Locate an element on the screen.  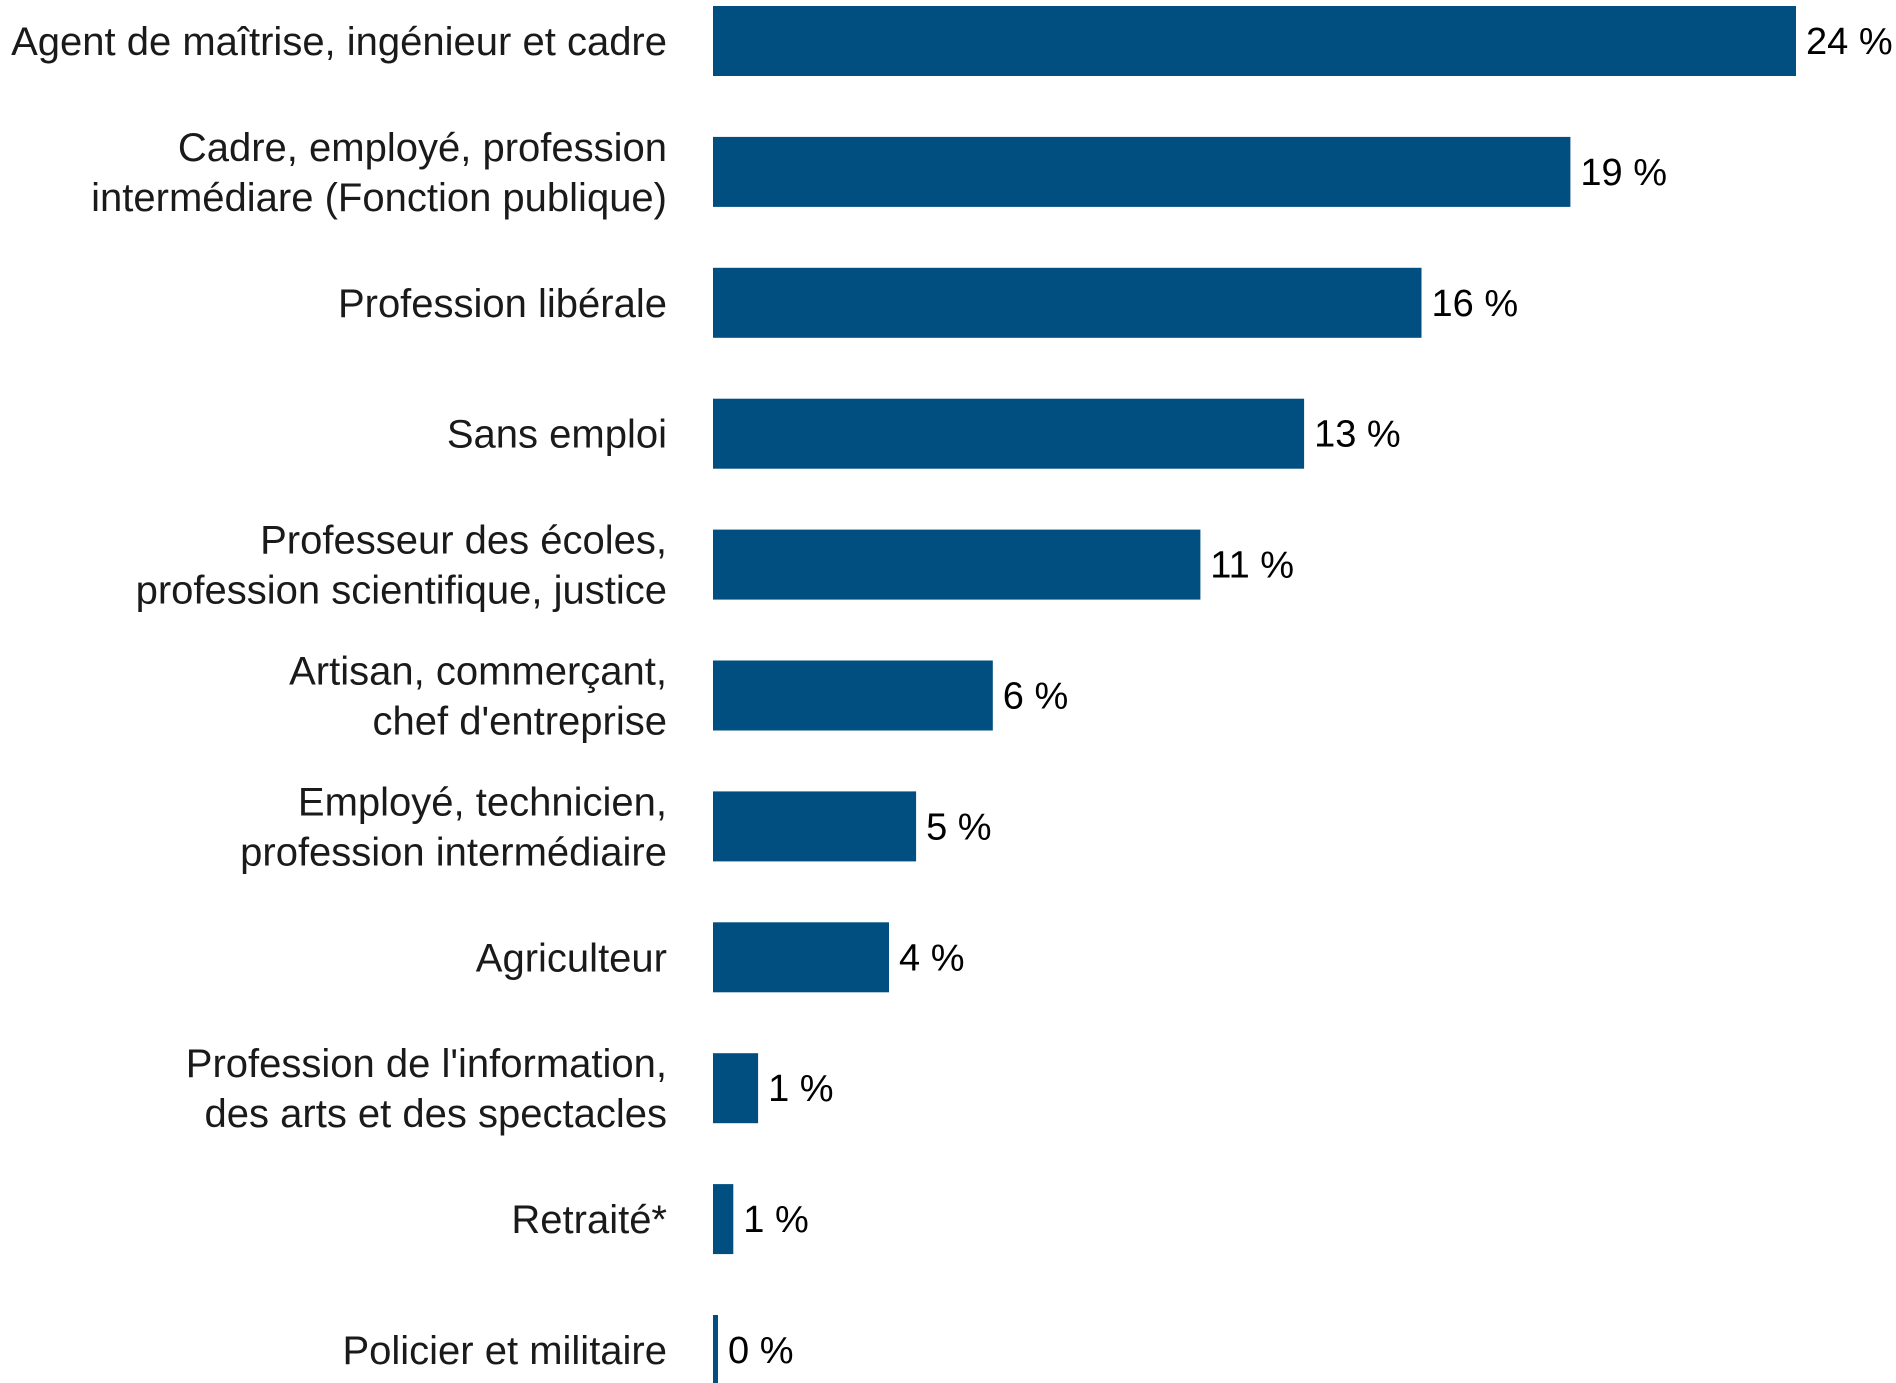
category-label-line: Employé, technicien, is located at coordinates (482, 802).